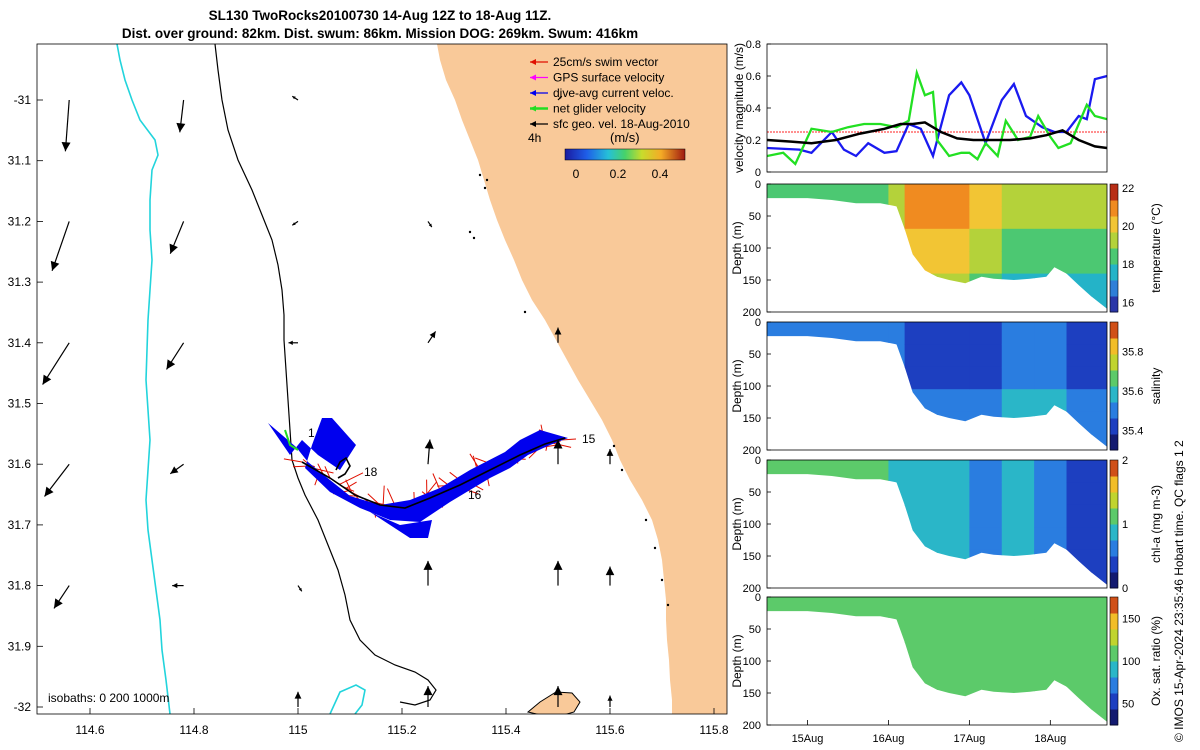 The height and width of the screenshot is (750, 1200). I want to click on coast-rock, so click(480, 175).